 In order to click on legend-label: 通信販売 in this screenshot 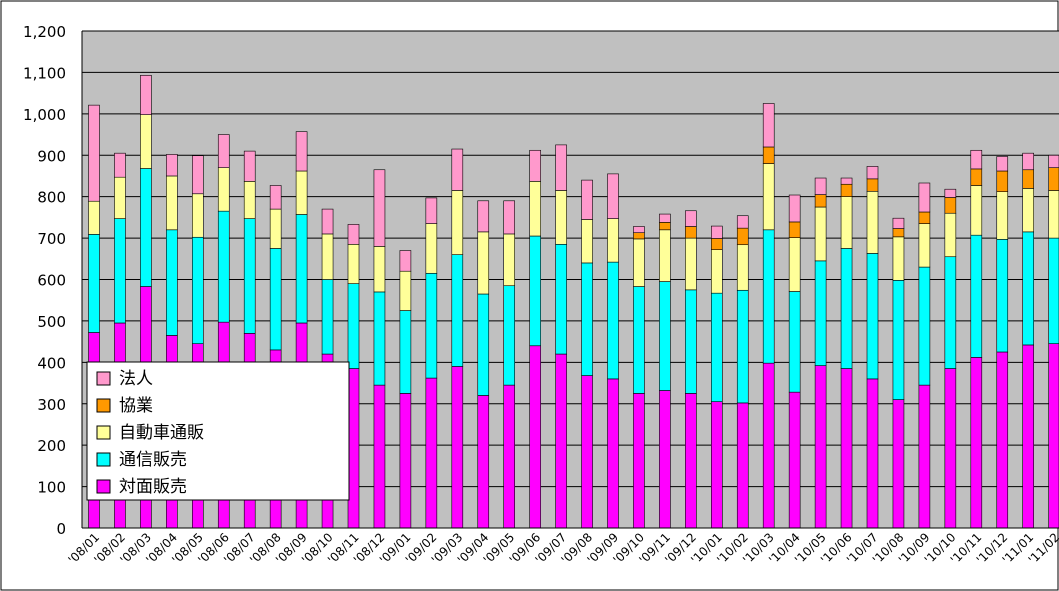, I will do `click(153, 460)`.